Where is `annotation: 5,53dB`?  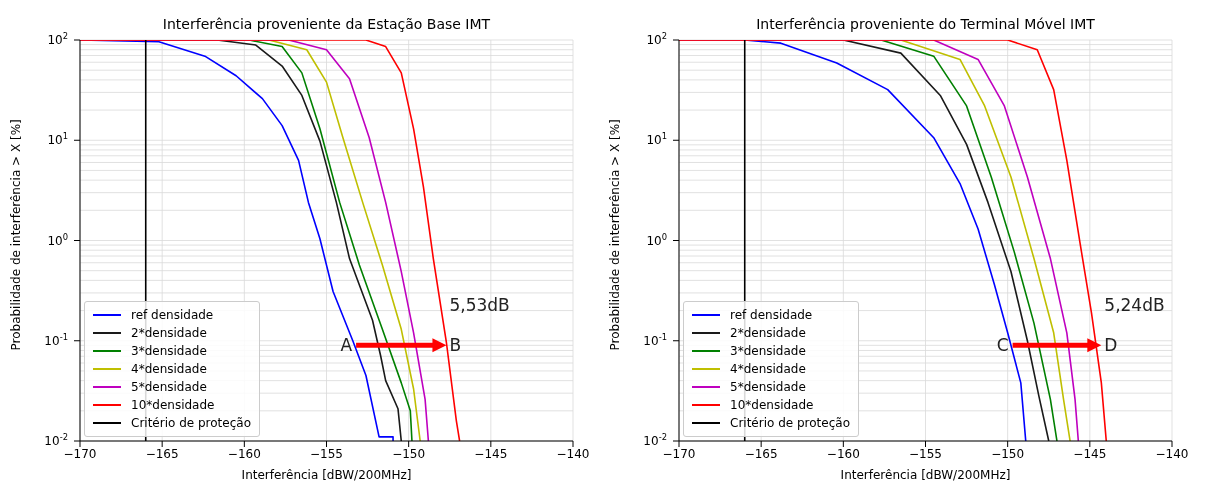
annotation: 5,53dB is located at coordinates (479, 305).